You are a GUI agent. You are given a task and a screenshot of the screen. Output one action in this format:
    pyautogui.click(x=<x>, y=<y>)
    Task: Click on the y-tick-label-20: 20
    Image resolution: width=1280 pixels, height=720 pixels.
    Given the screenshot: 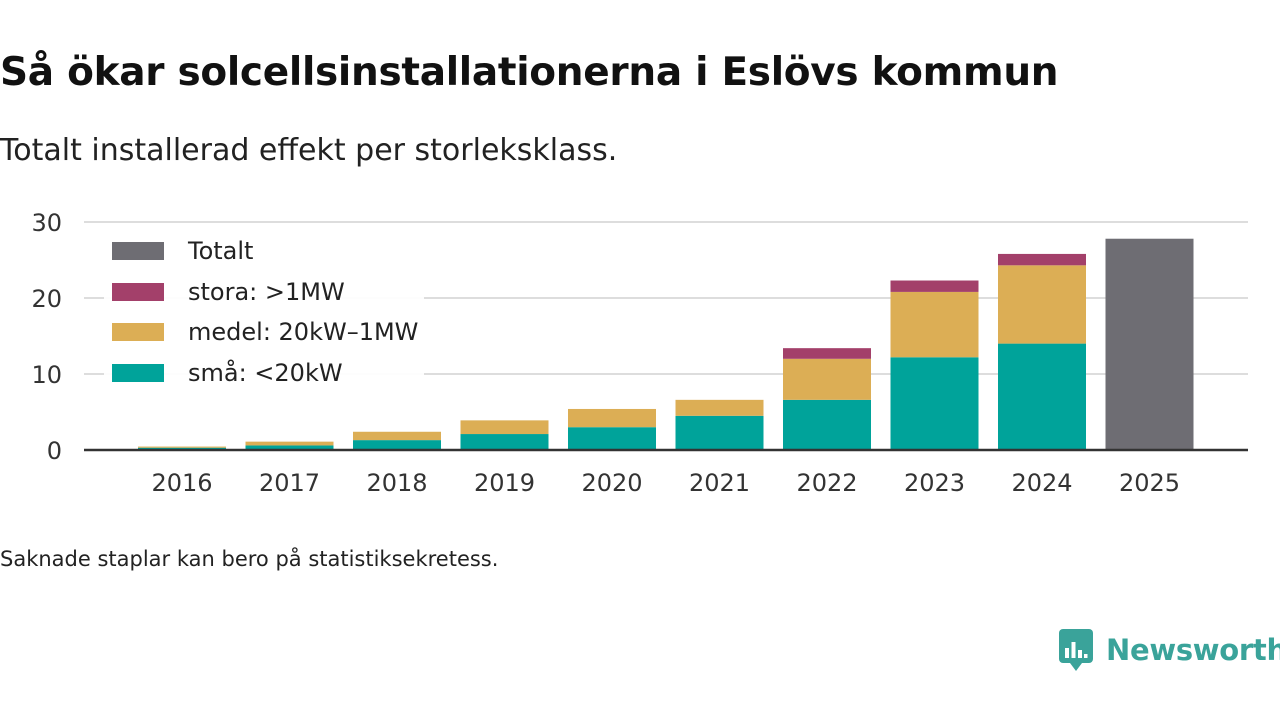 What is the action you would take?
    pyautogui.click(x=46, y=299)
    